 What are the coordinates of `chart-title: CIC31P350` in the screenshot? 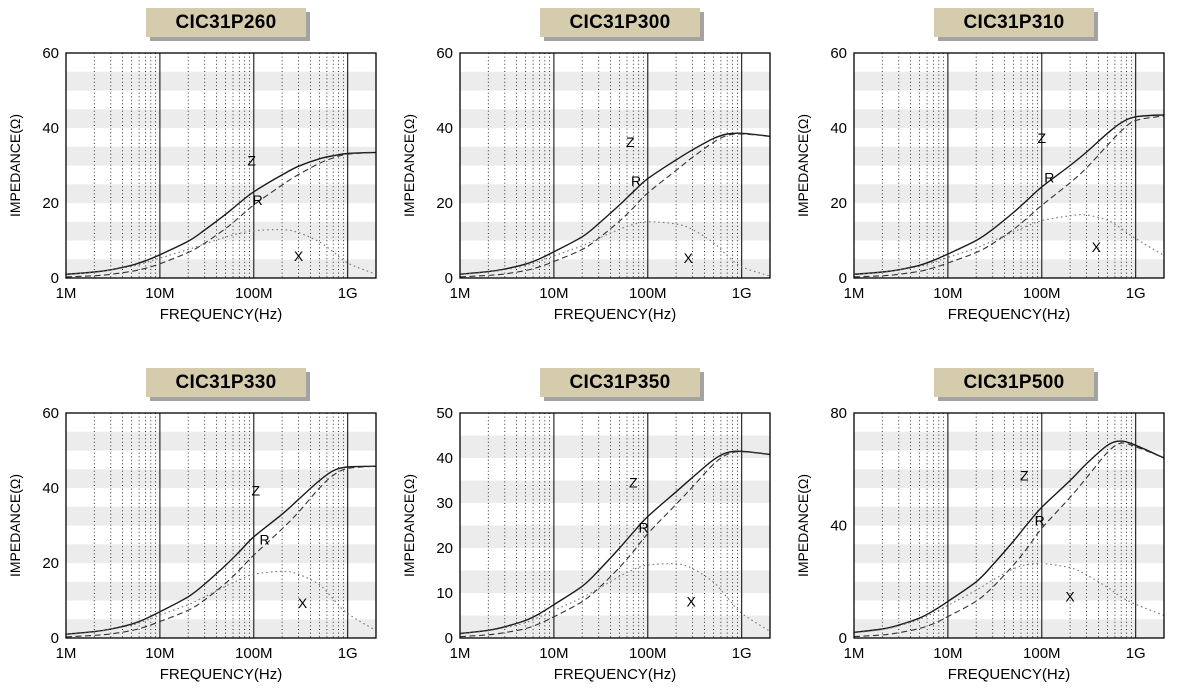 It's located at (620, 382).